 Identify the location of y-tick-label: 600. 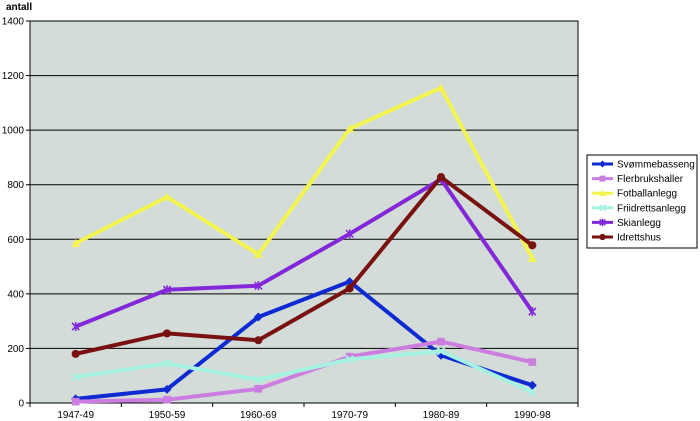
(15, 240).